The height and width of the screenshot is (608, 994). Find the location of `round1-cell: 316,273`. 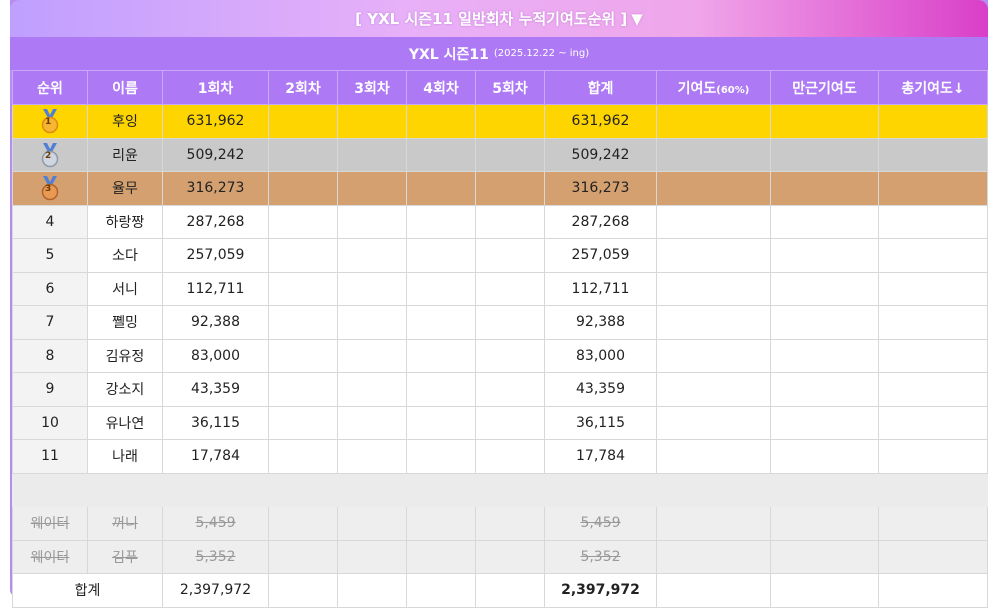

round1-cell: 316,273 is located at coordinates (215, 188).